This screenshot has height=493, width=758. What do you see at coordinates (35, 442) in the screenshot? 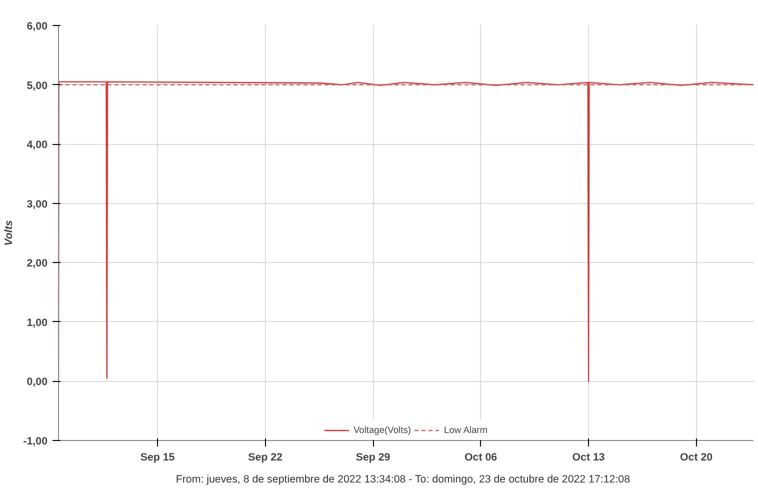
I see `y-tick-label: -1,00` at bounding box center [35, 442].